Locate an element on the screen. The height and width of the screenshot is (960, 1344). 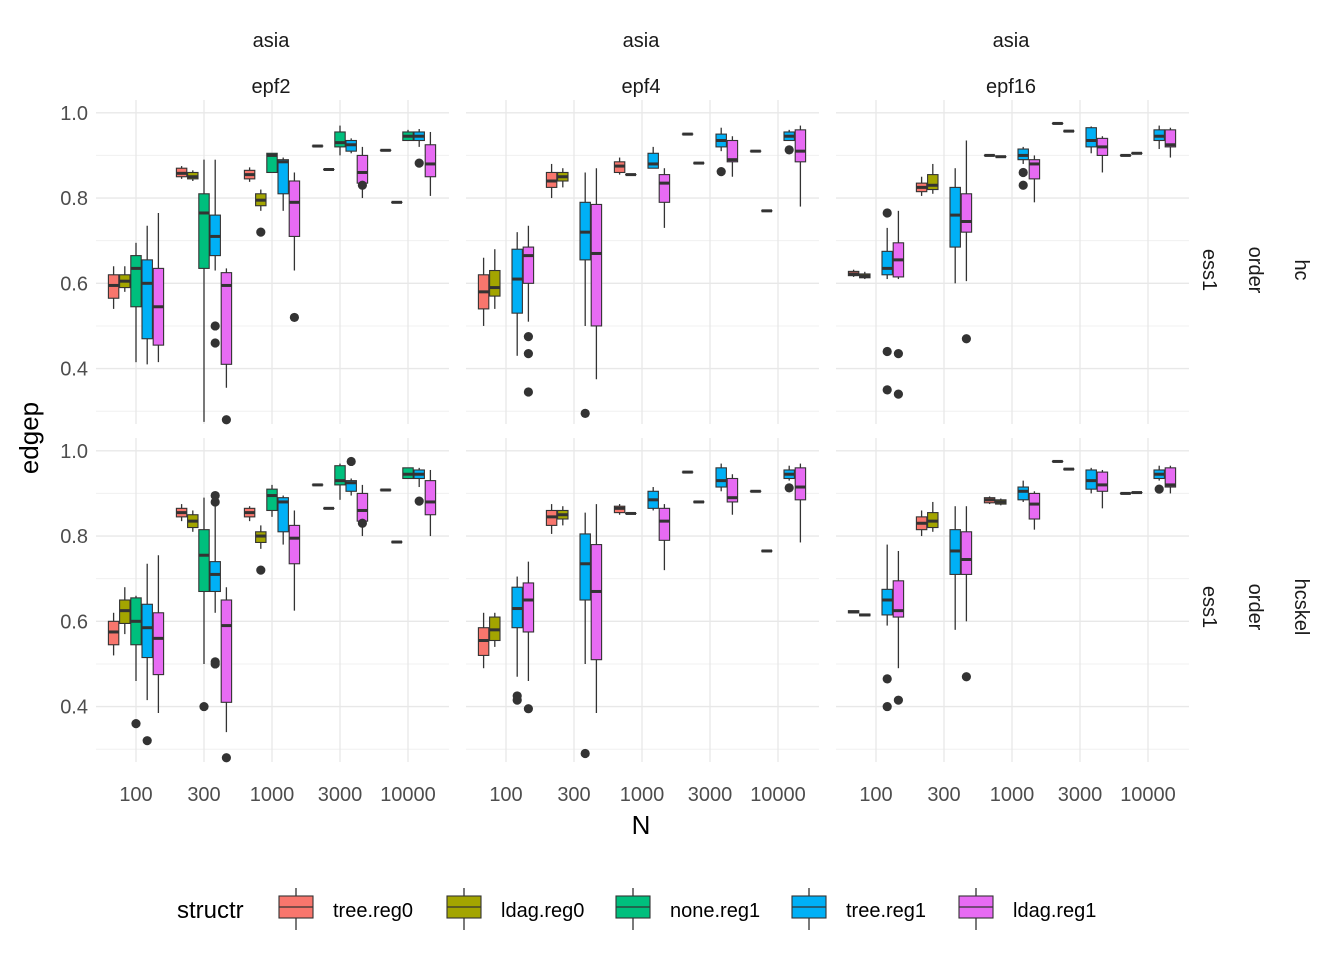
box-tree-reg1-n100 is located at coordinates (147, 295).